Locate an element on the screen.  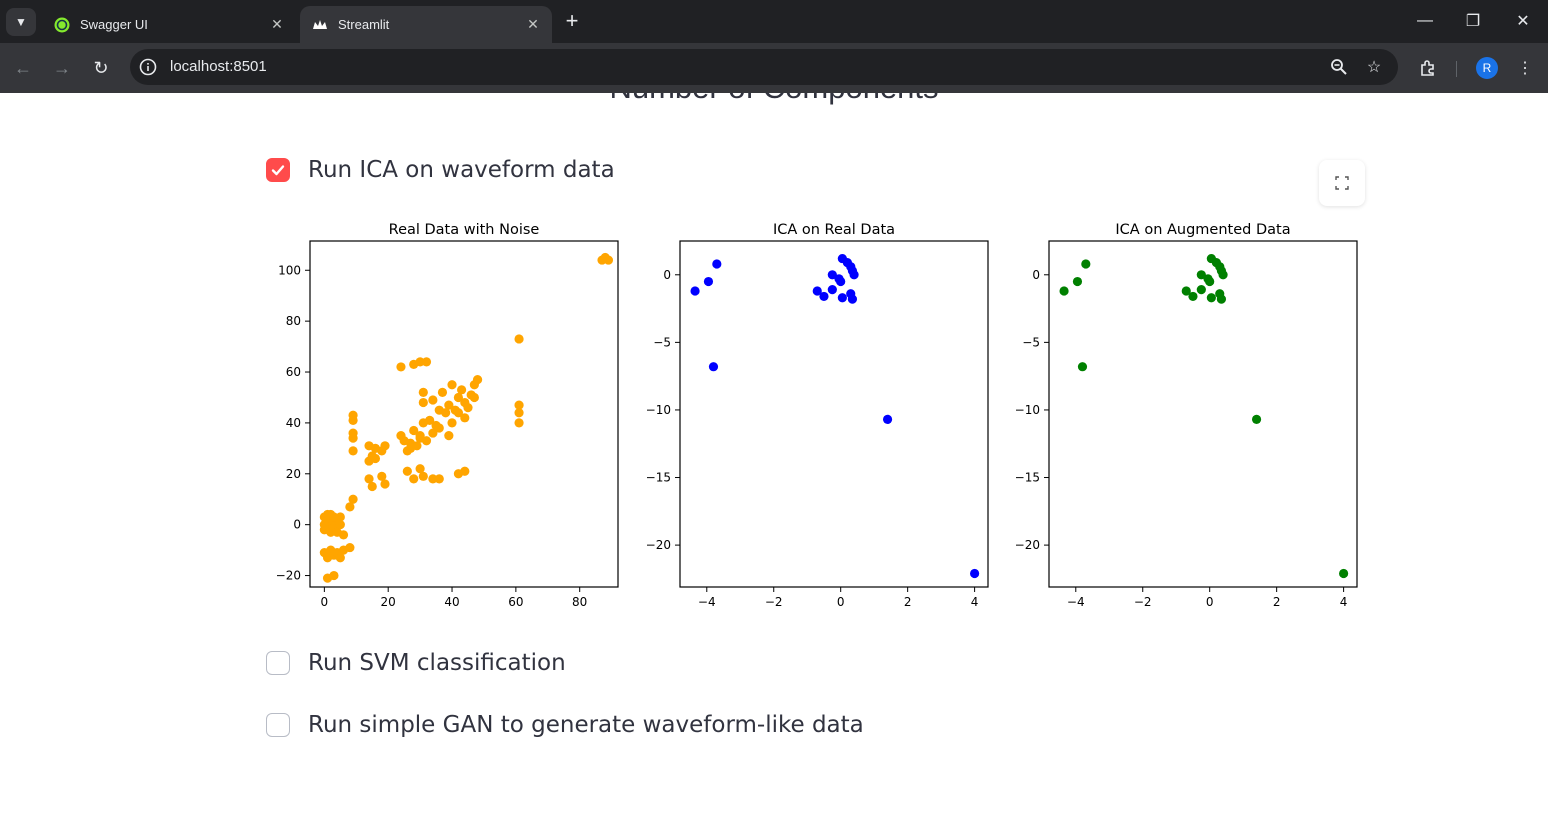
forward-arrow-icon: → is located at coordinates (62, 67).